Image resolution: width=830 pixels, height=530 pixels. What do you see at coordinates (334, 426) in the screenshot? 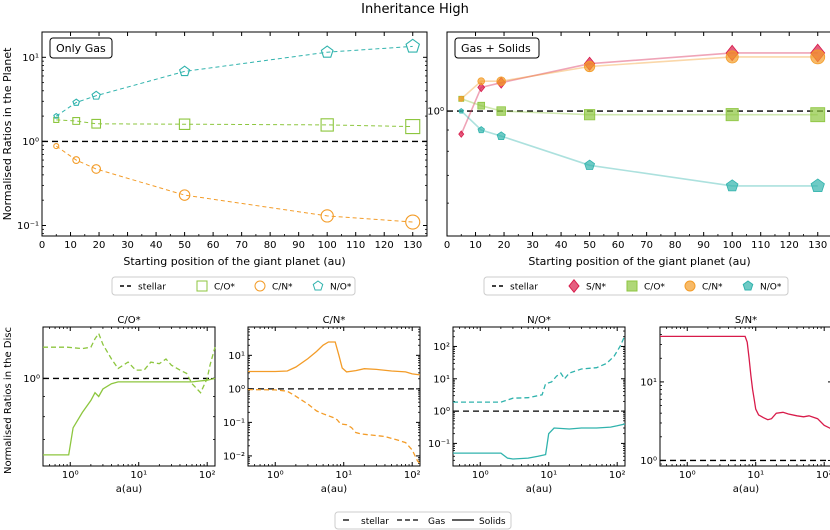
I see `gas-line` at bounding box center [334, 426].